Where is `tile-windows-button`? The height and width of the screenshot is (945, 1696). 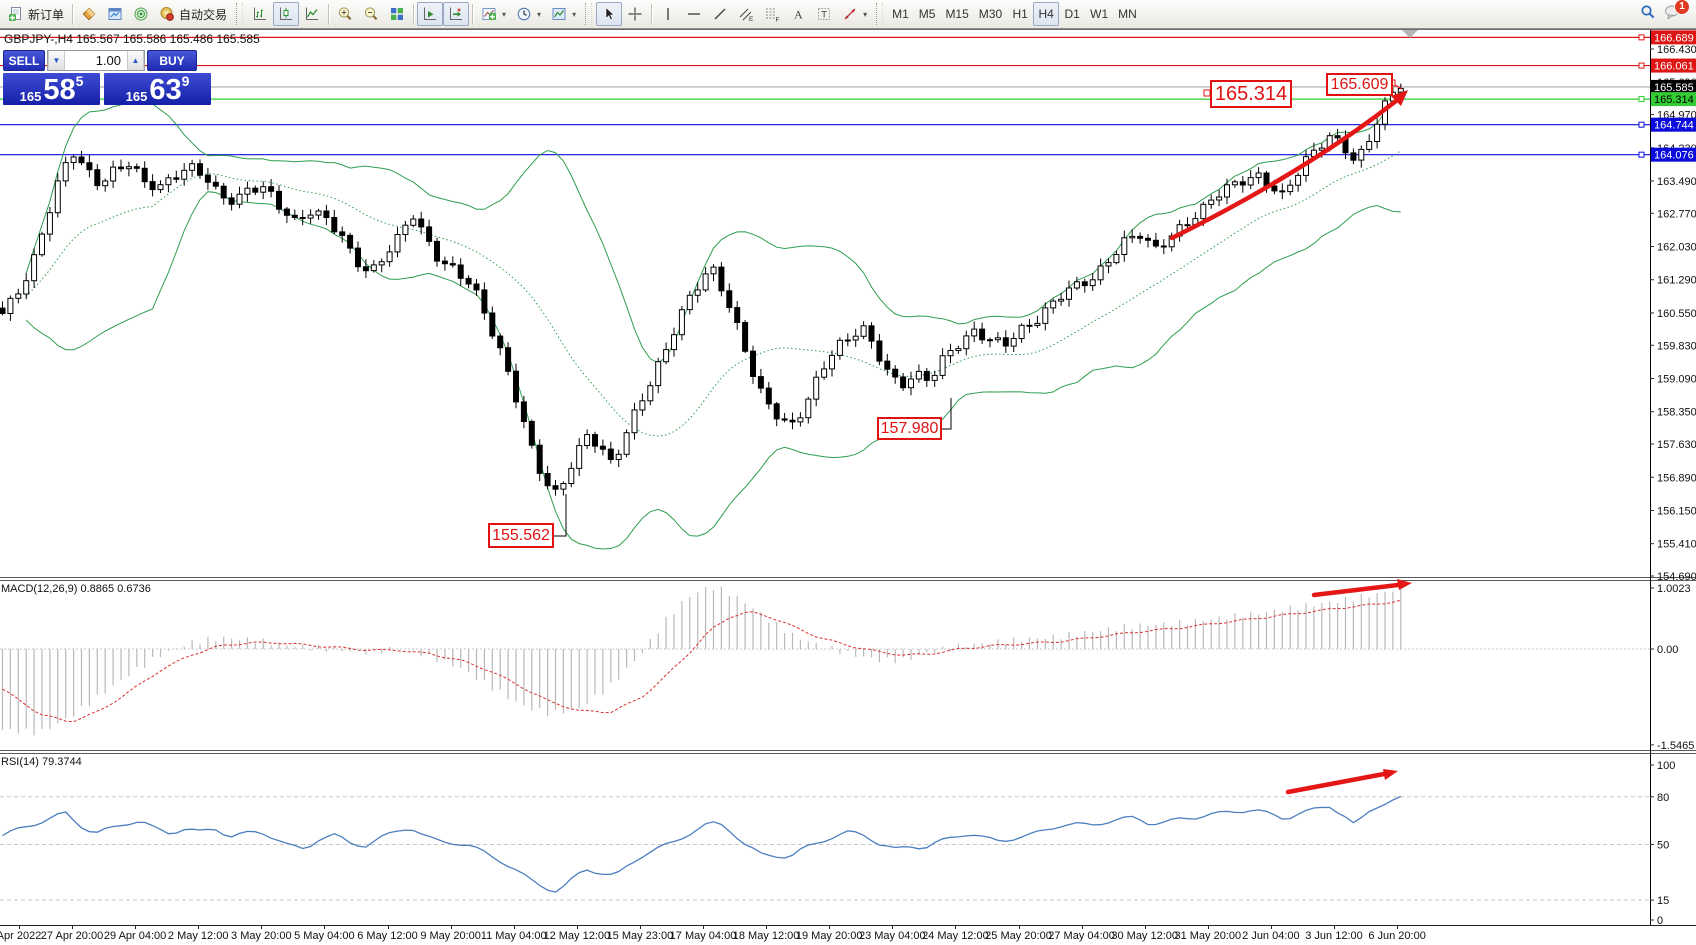
tile-windows-button is located at coordinates (397, 14).